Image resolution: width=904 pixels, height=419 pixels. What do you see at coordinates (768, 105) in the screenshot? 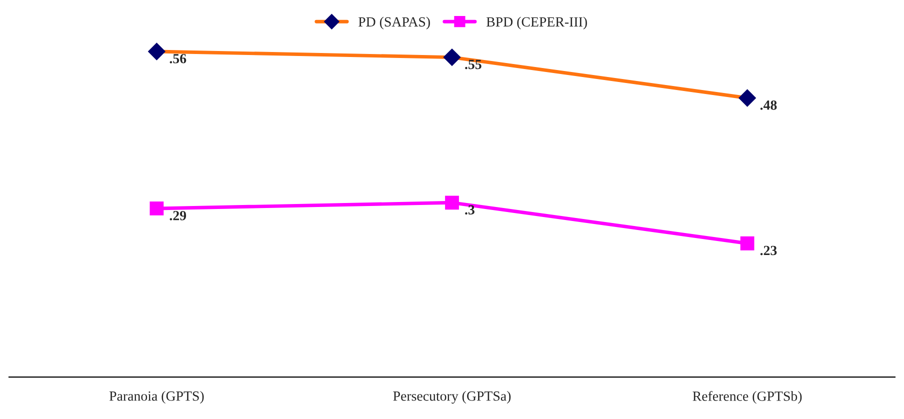
I see `data-label: .48` at bounding box center [768, 105].